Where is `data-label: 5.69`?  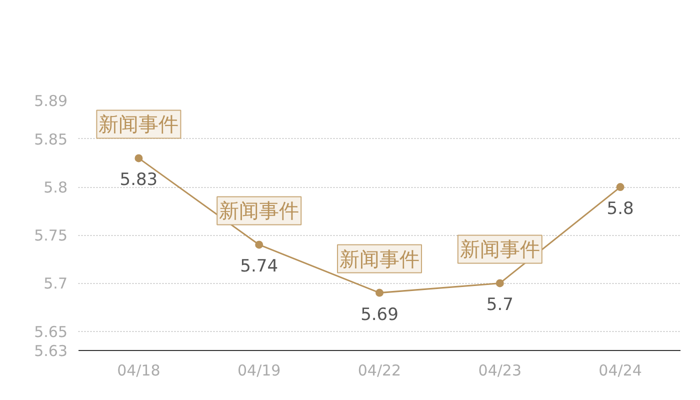
data-label: 5.69 is located at coordinates (379, 314).